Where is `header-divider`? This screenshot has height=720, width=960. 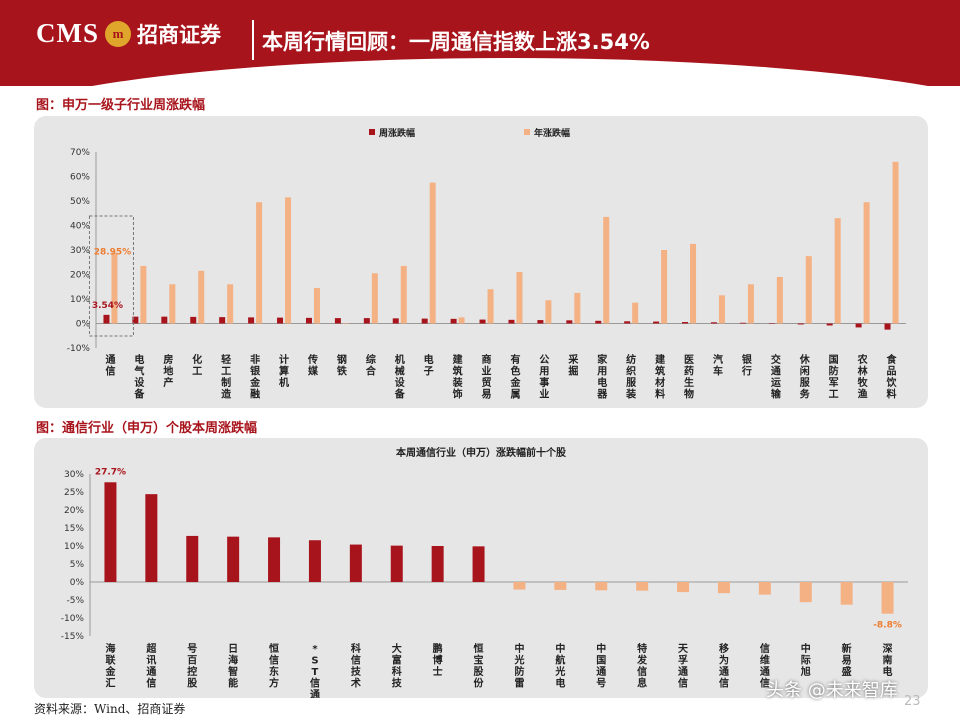 header-divider is located at coordinates (253, 40).